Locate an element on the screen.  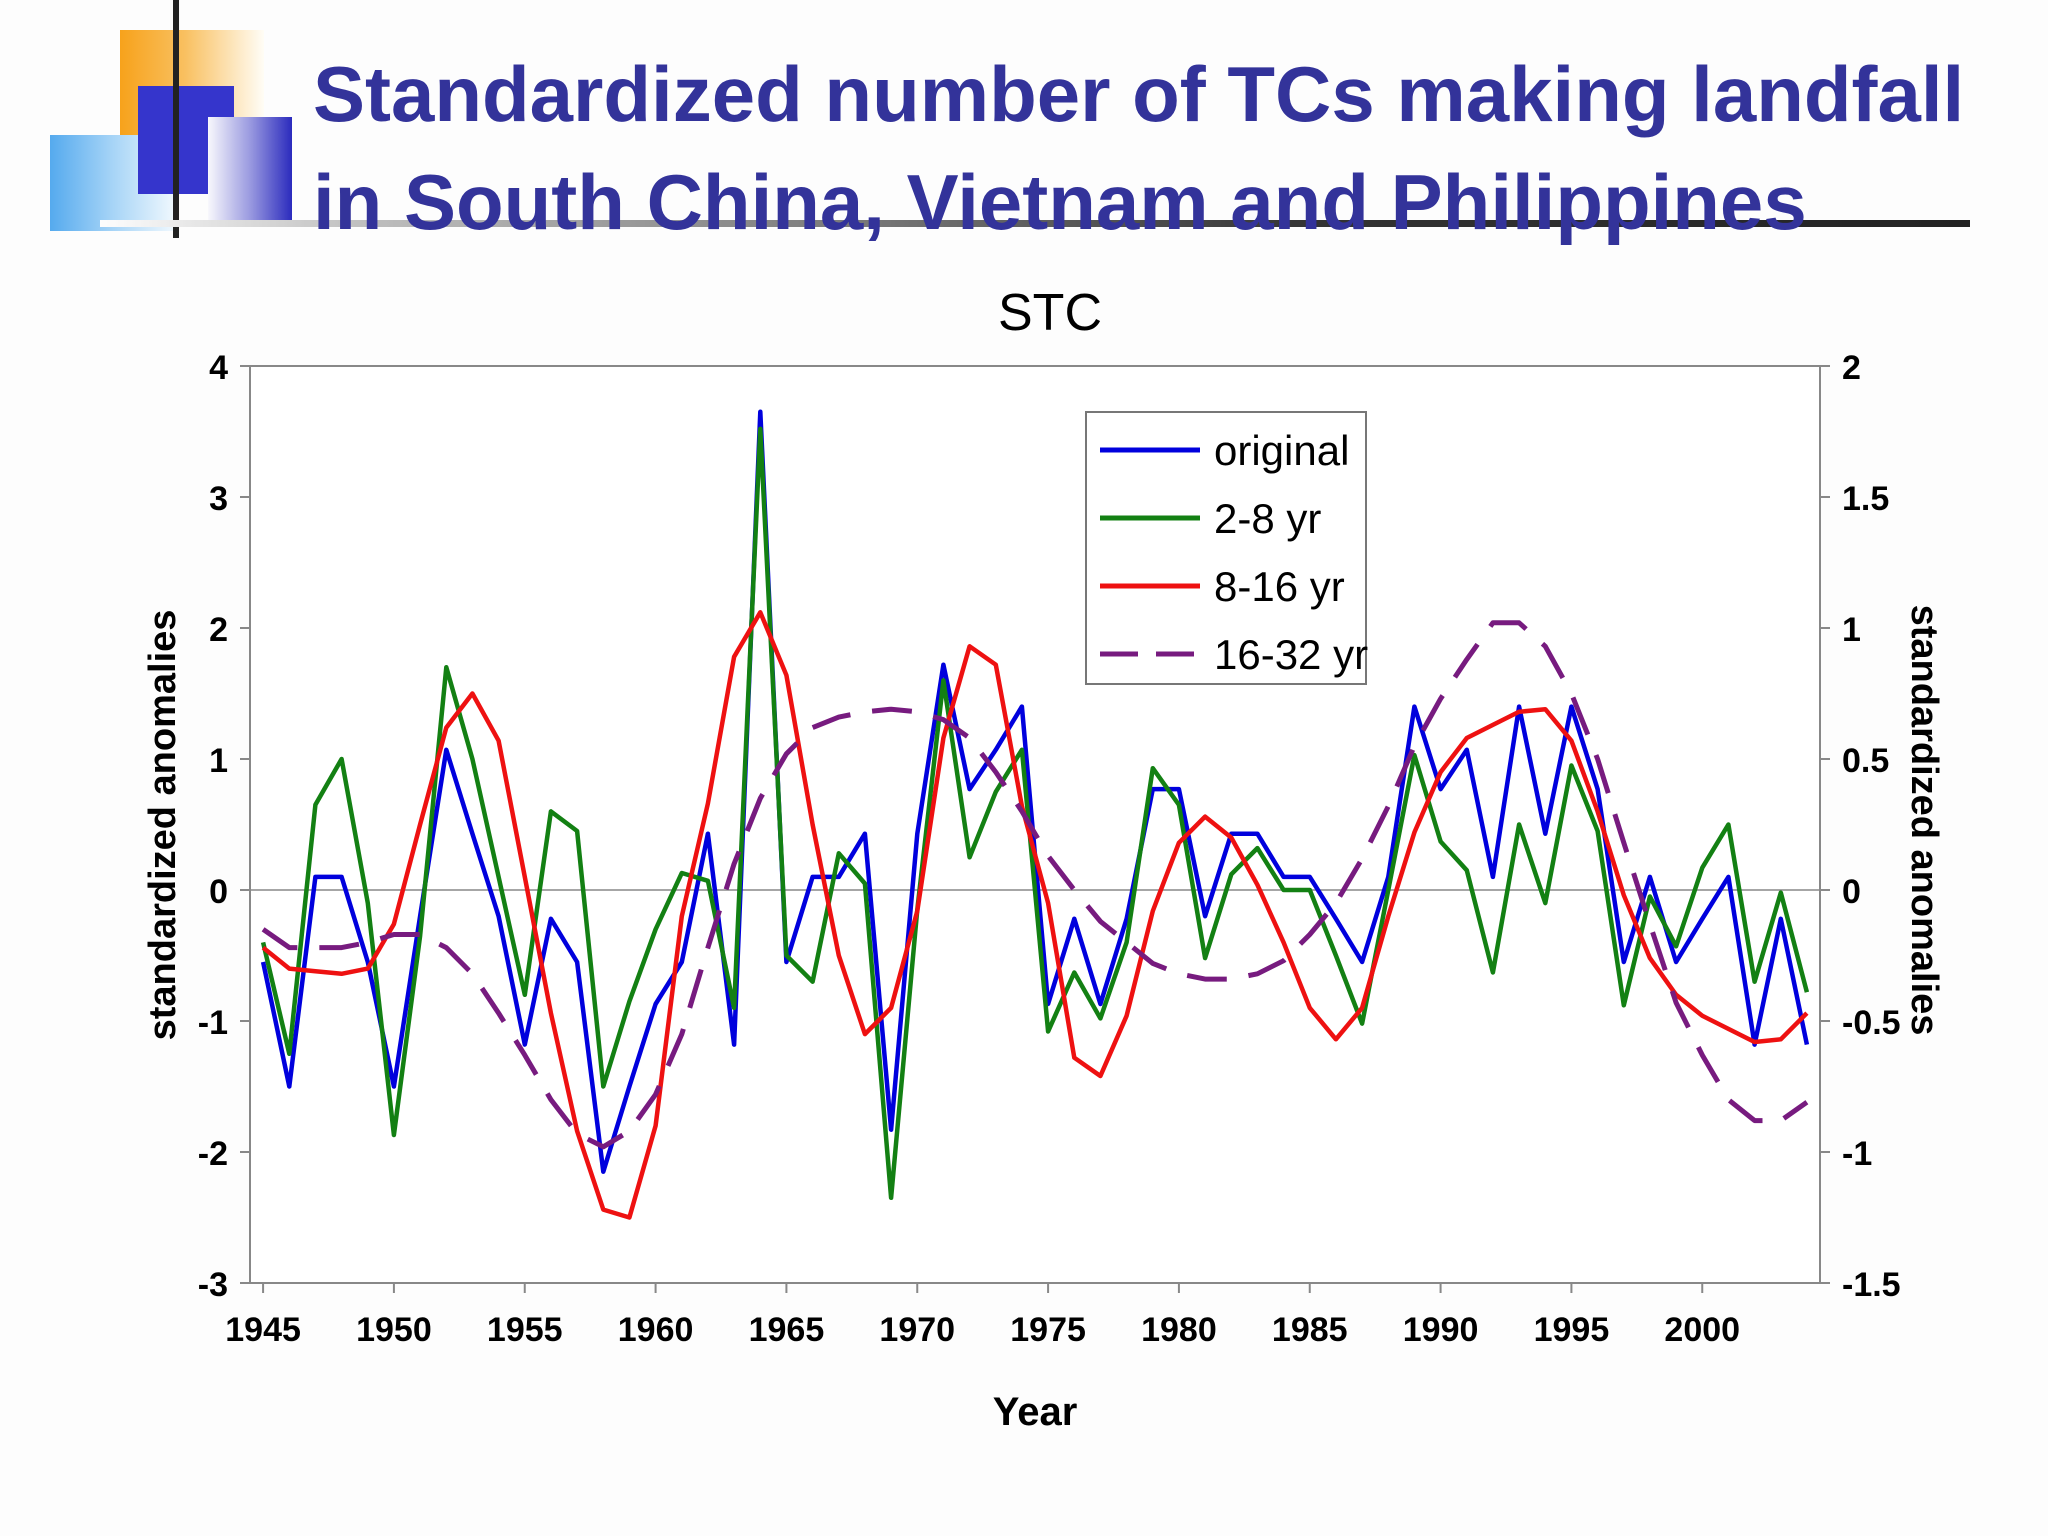
x-tick-label: 1960 is located at coordinates (656, 1330).